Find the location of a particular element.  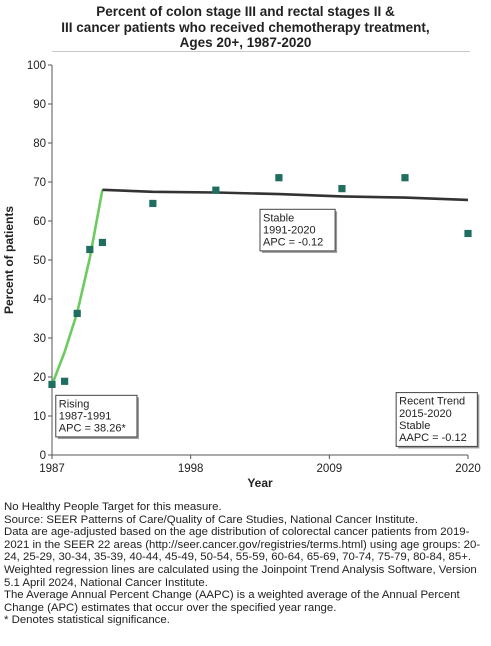

footnote: * Denotes statistical significance. is located at coordinates (87, 620).